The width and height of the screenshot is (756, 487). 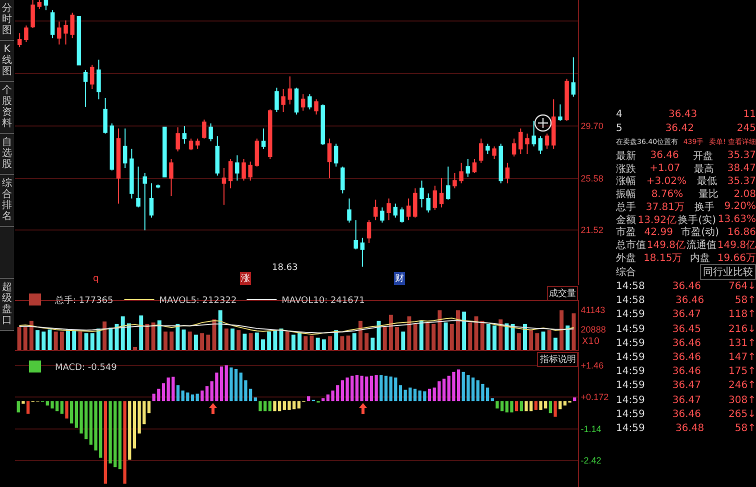 What do you see at coordinates (592, 179) in the screenshot?
I see `y-tick-label: 25.58` at bounding box center [592, 179].